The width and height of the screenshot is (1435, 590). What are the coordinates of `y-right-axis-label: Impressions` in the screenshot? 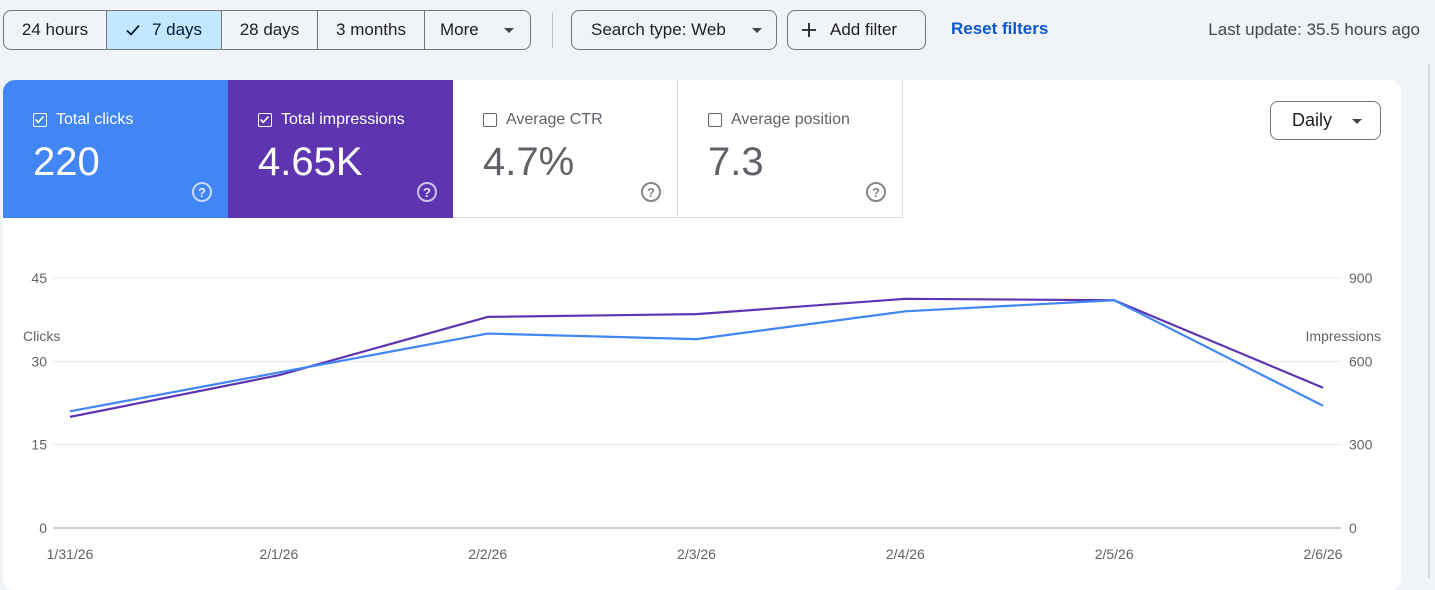 It's located at (1343, 336).